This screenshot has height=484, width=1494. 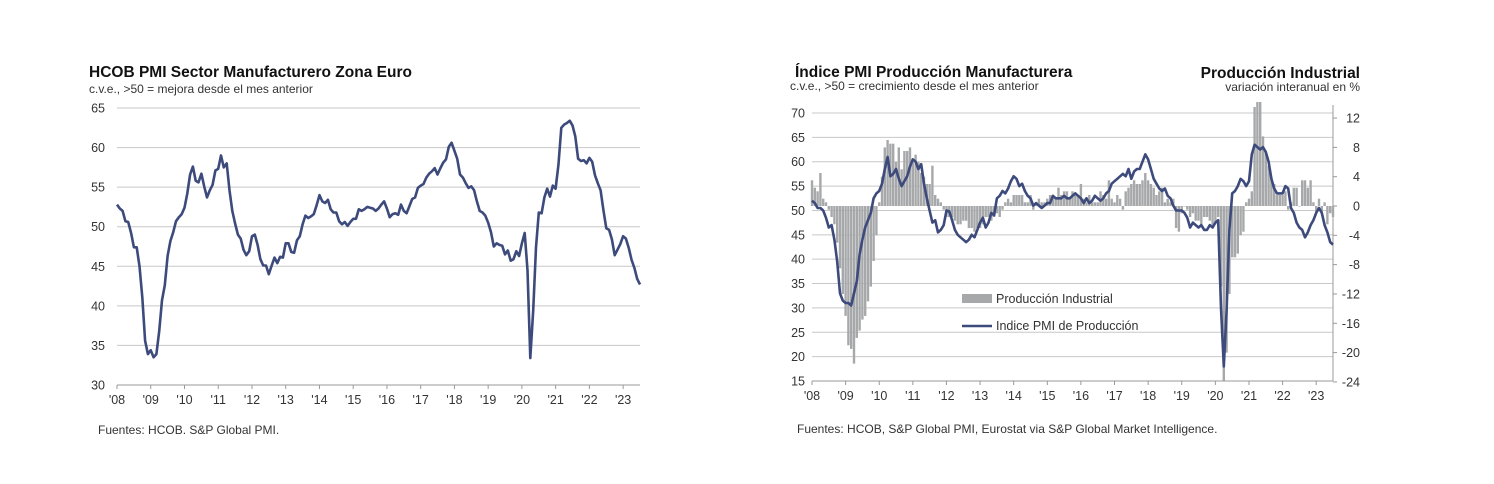 I want to click on x-tick-label: '20, so click(x=1215, y=396).